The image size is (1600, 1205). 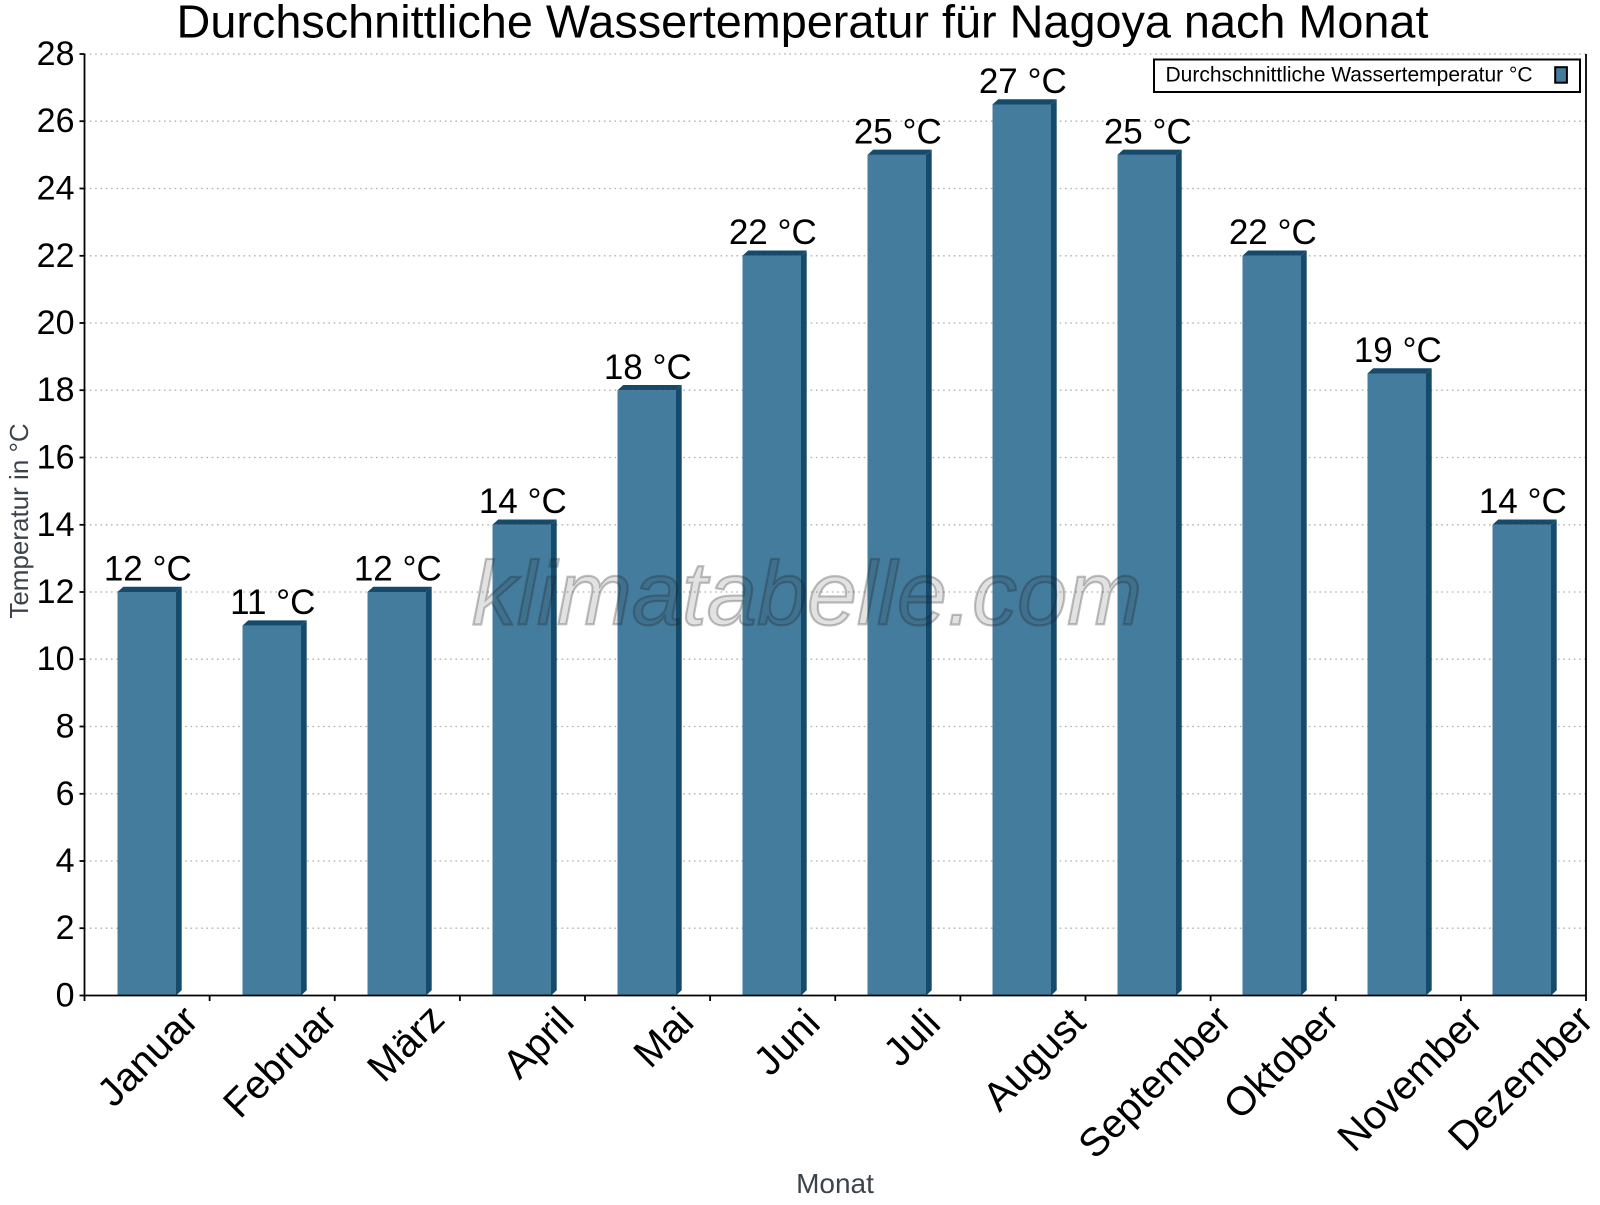 I want to click on svg-text: 14, so click(x=56, y=525).